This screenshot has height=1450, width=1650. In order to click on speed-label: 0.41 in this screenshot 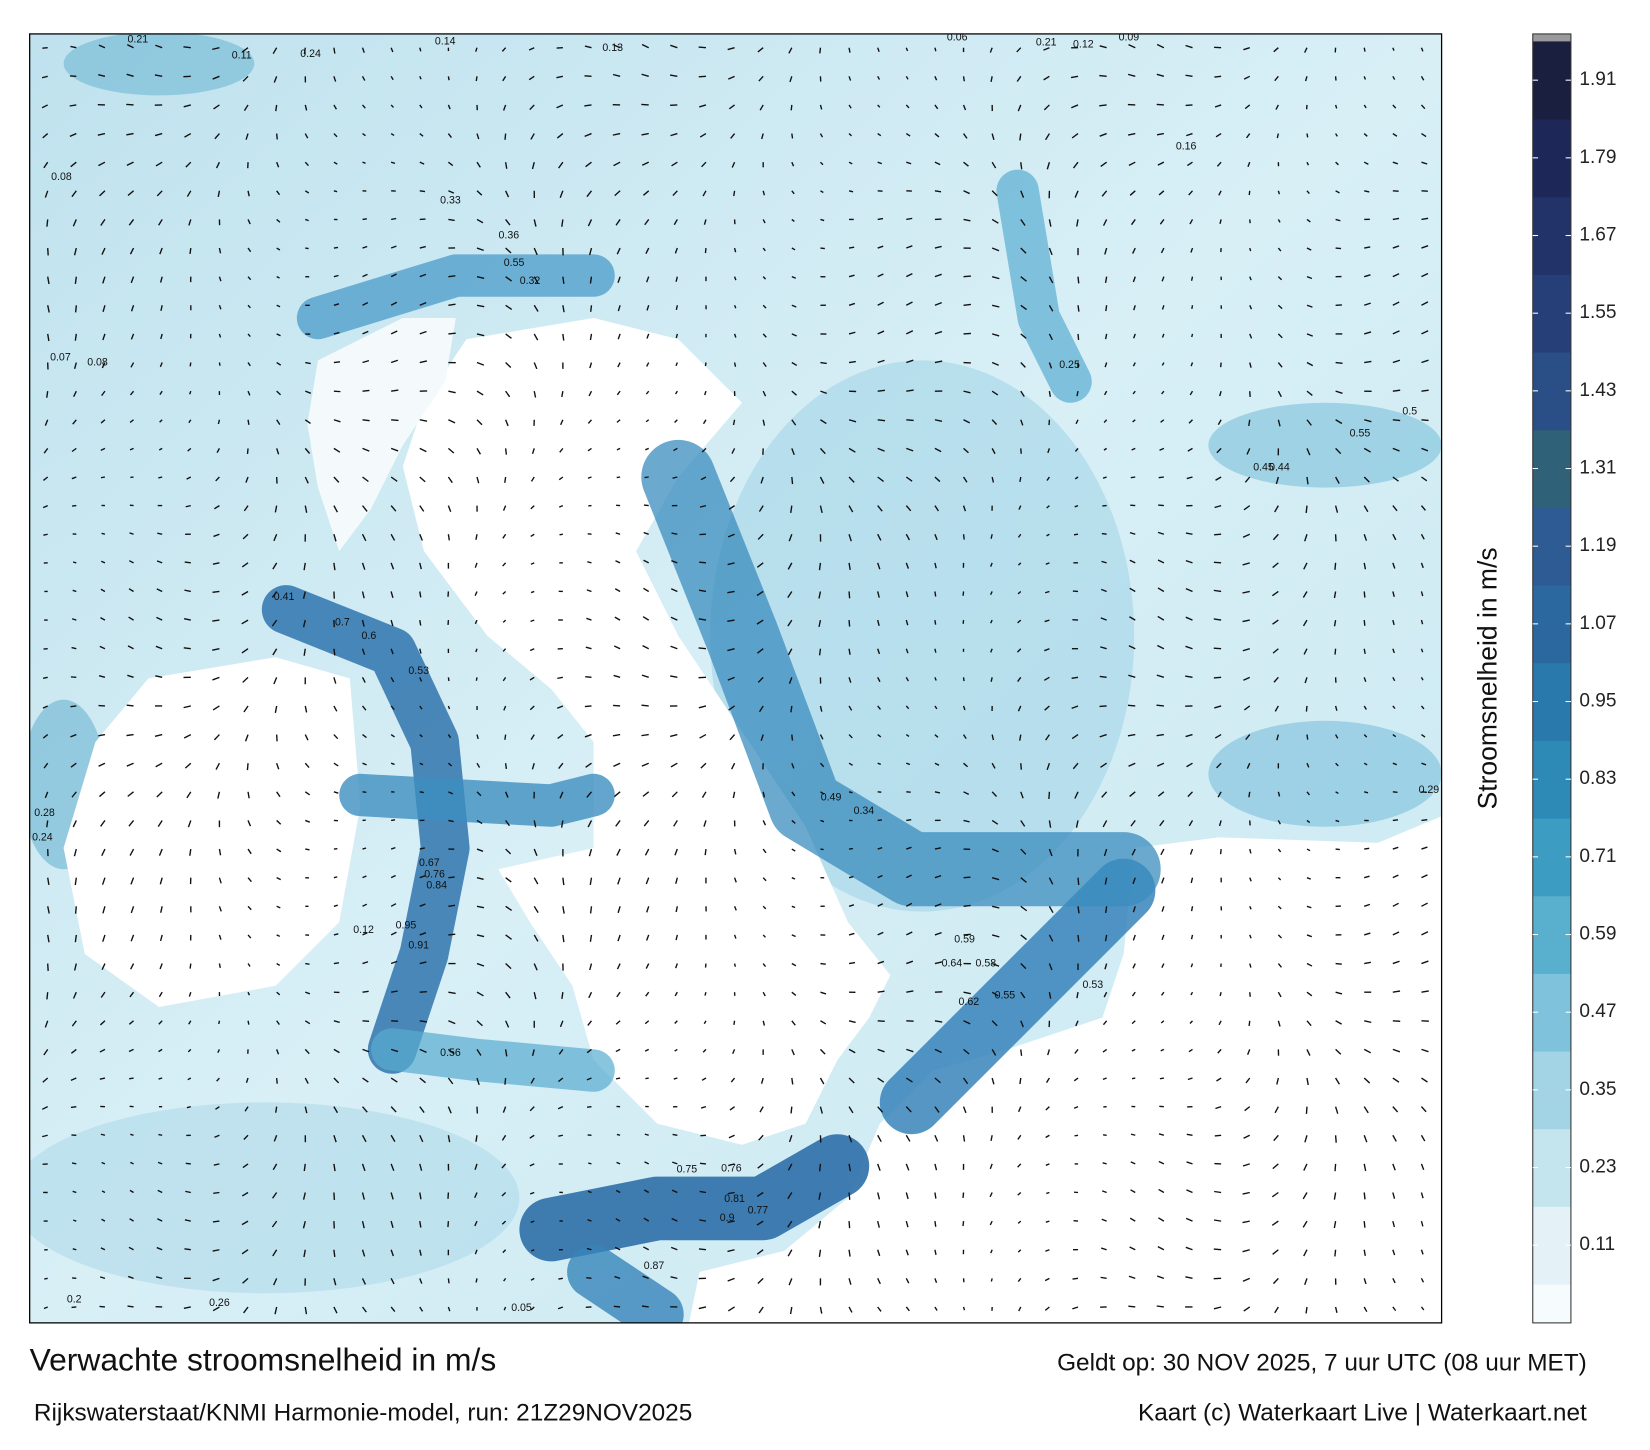, I will do `click(284, 597)`.